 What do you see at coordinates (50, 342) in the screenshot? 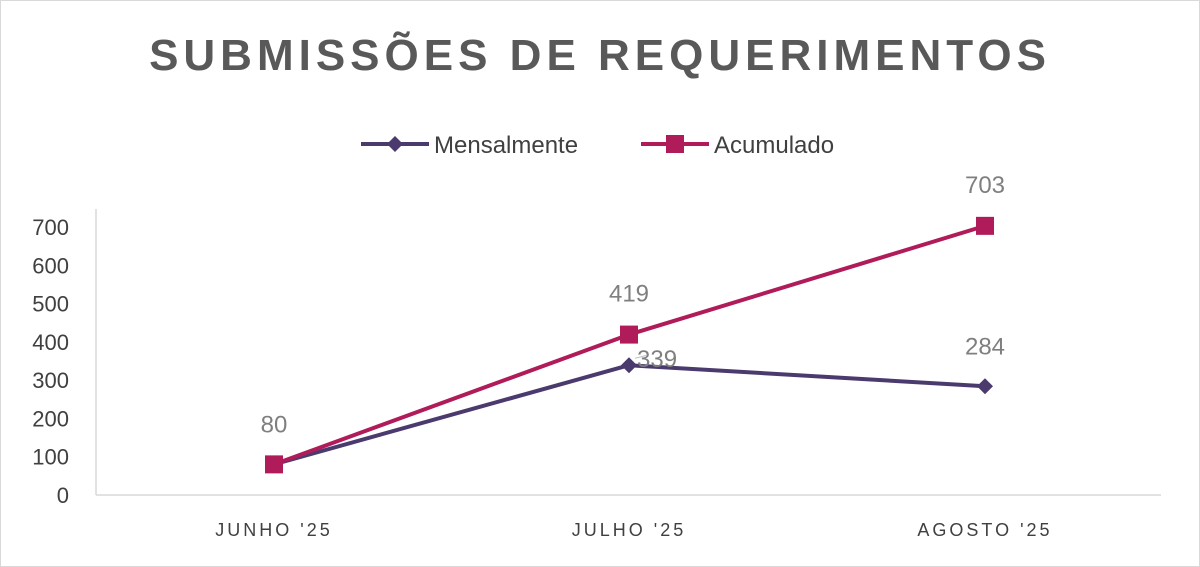
I see `y-tick-label: 400` at bounding box center [50, 342].